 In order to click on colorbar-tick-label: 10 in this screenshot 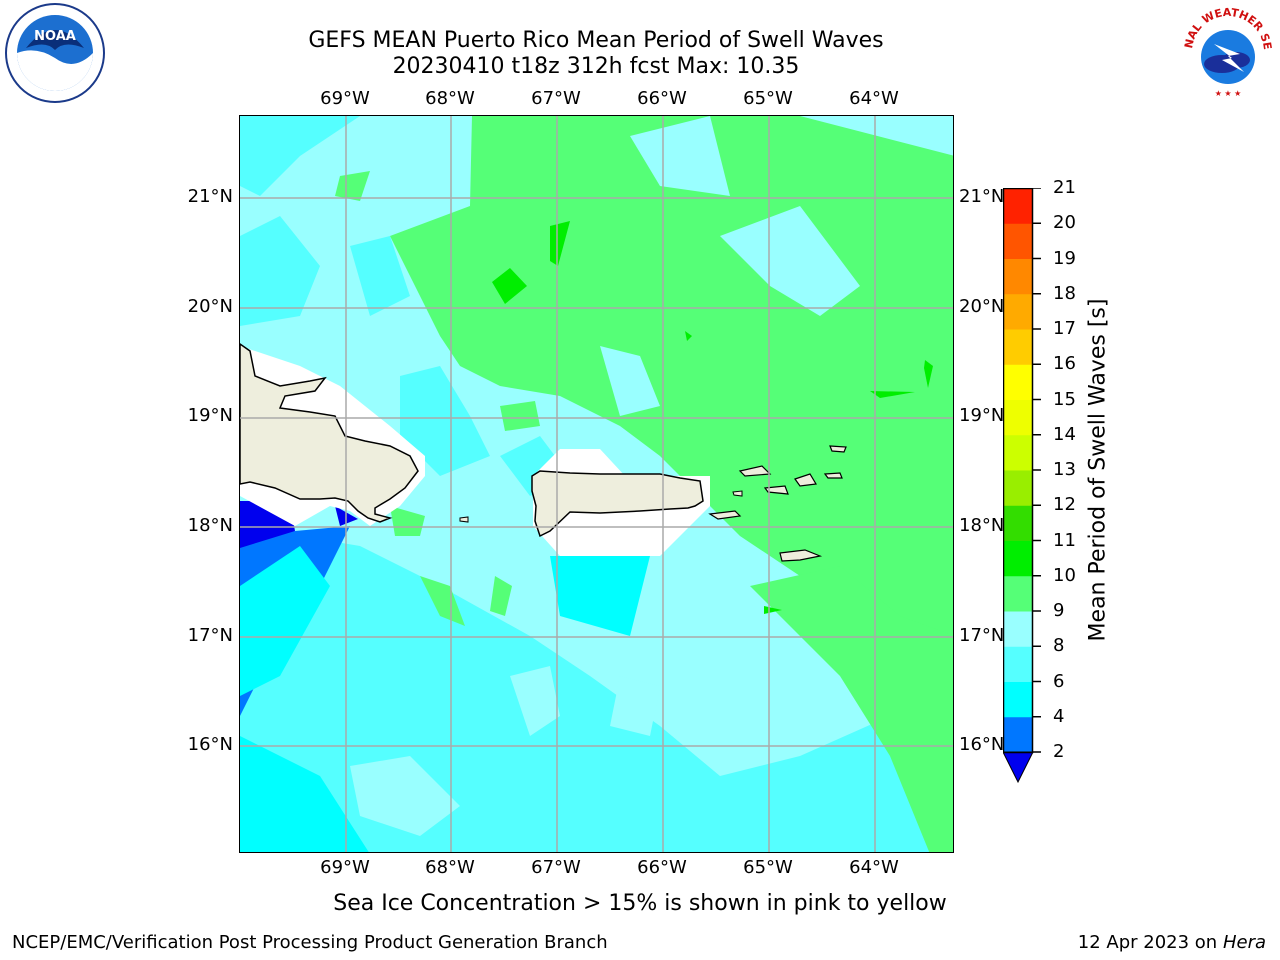, I will do `click(1064, 575)`.